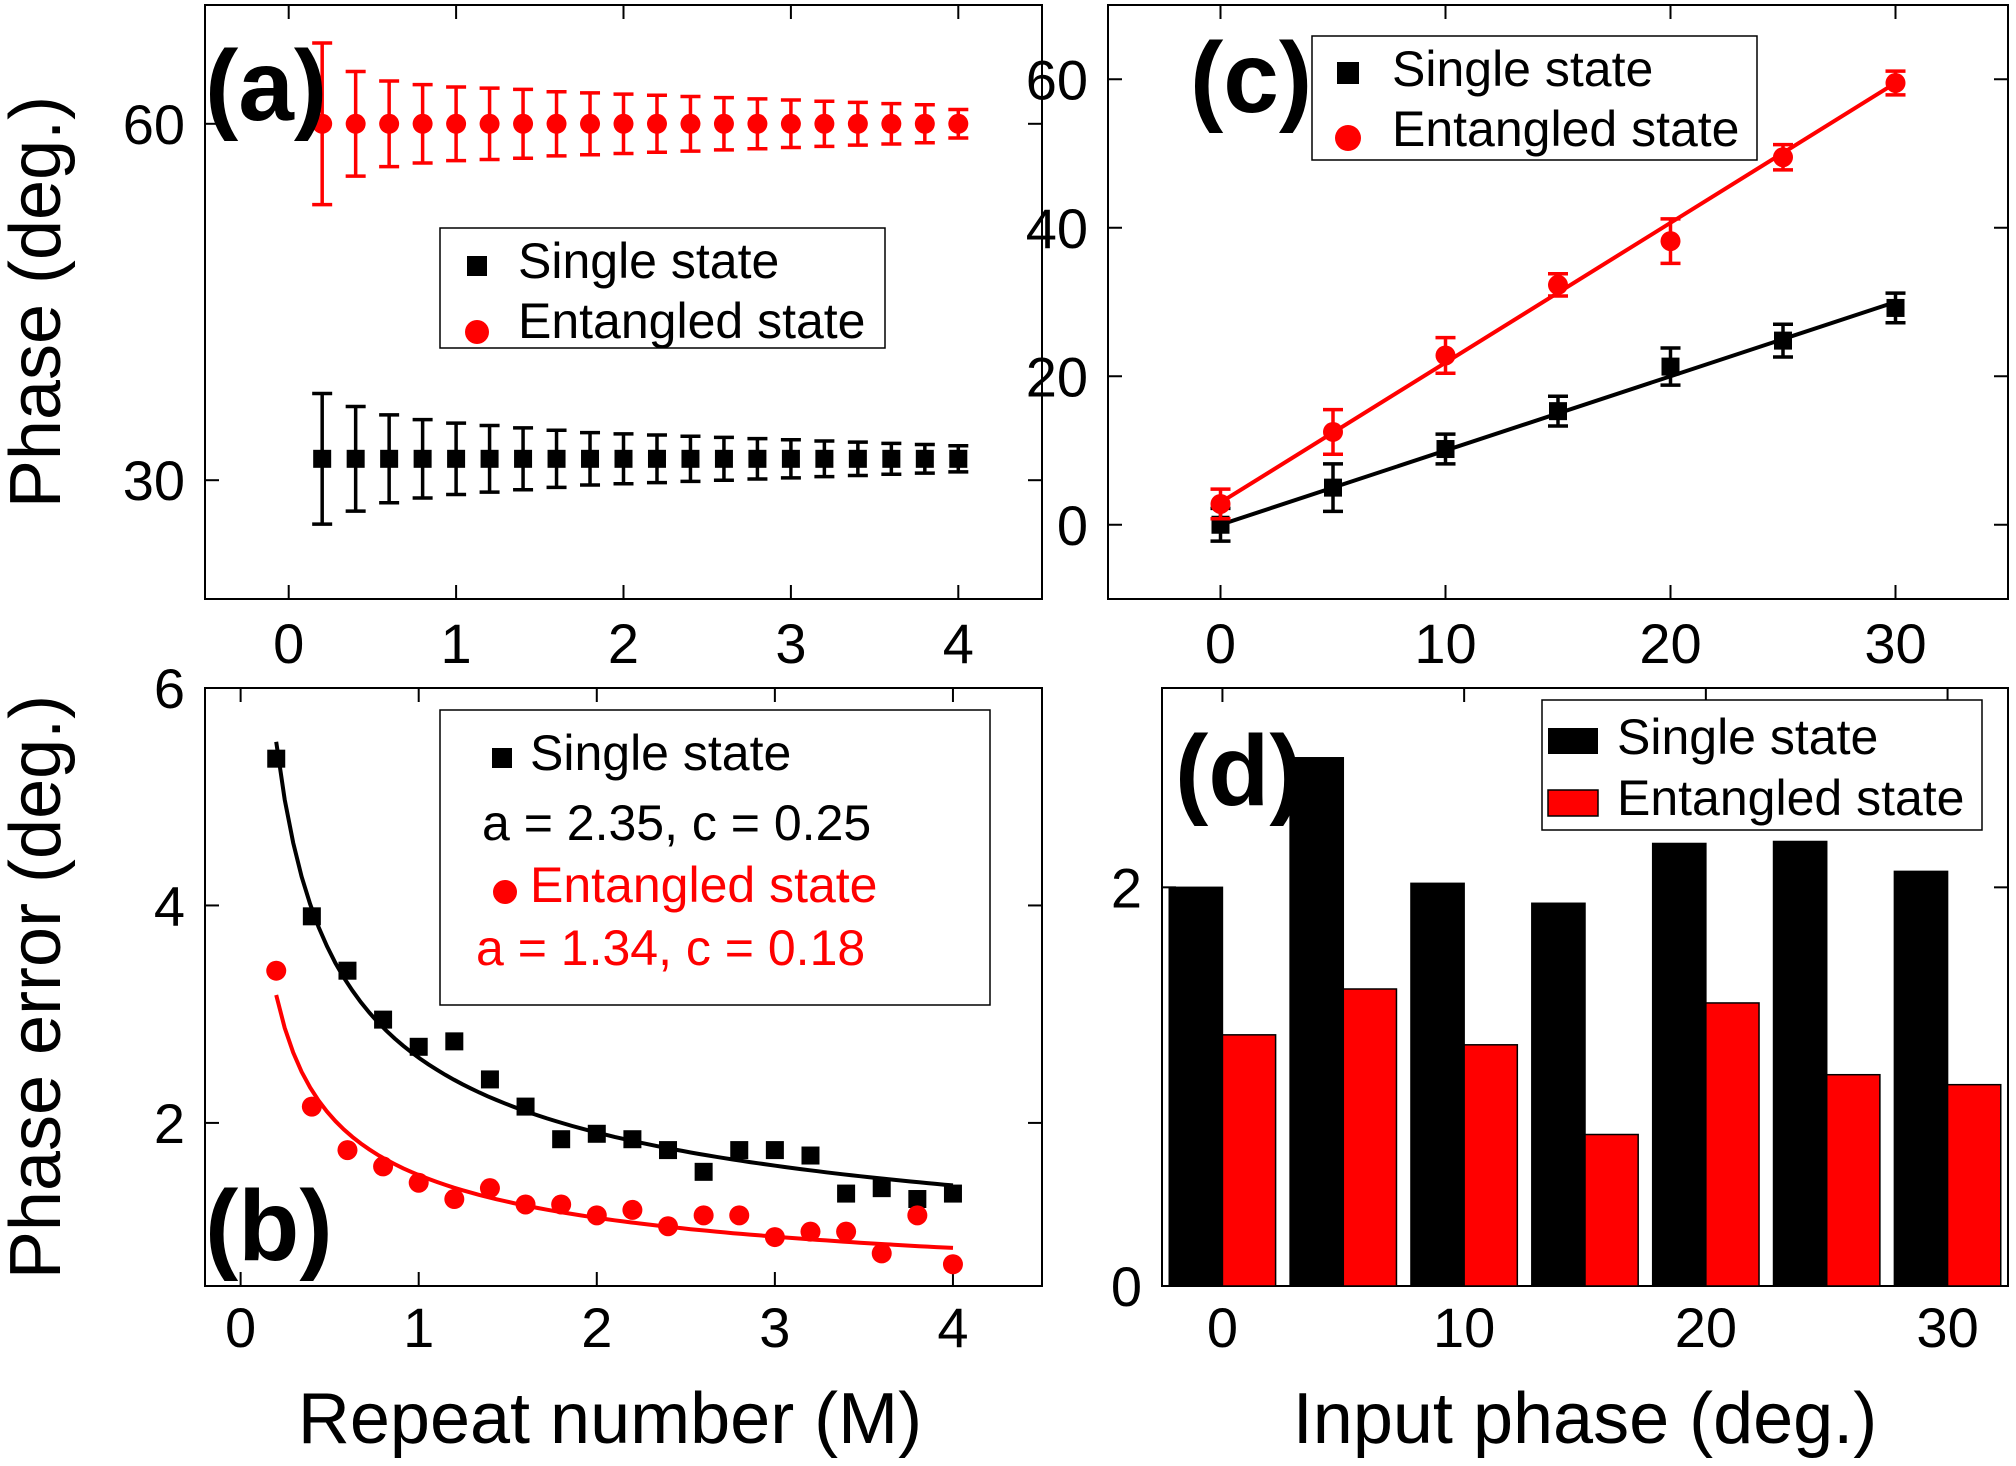 This screenshot has width=2016, height=1466. Describe the element at coordinates (1585, 1419) in the screenshot. I see `panel-d-xlabel: Input phase (deg.)` at that location.